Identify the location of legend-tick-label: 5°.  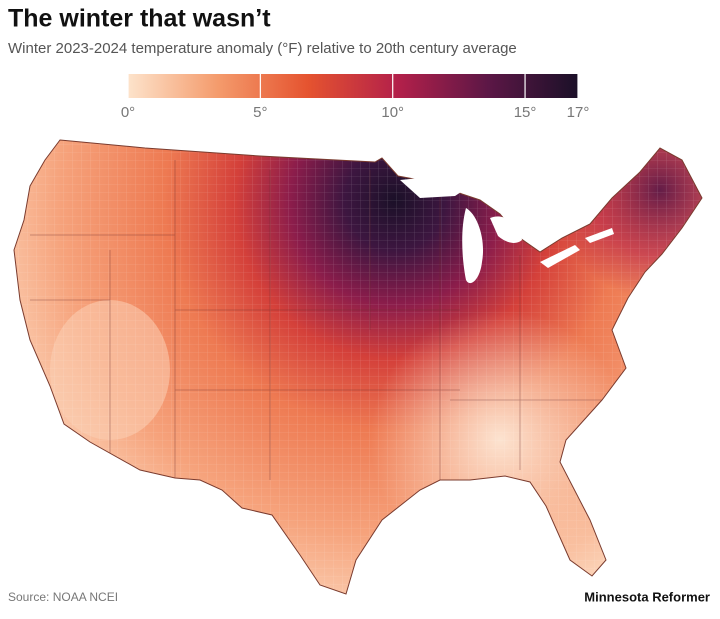
(260, 112).